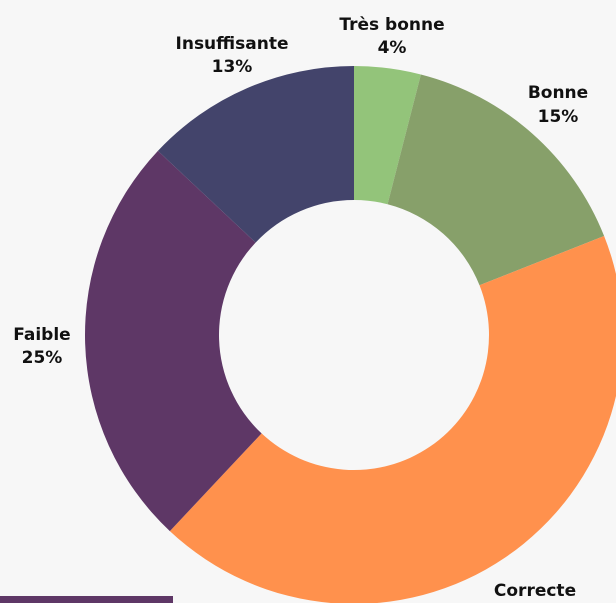 The image size is (616, 603). What do you see at coordinates (535, 591) in the screenshot?
I see `slice-label: Correcte` at bounding box center [535, 591].